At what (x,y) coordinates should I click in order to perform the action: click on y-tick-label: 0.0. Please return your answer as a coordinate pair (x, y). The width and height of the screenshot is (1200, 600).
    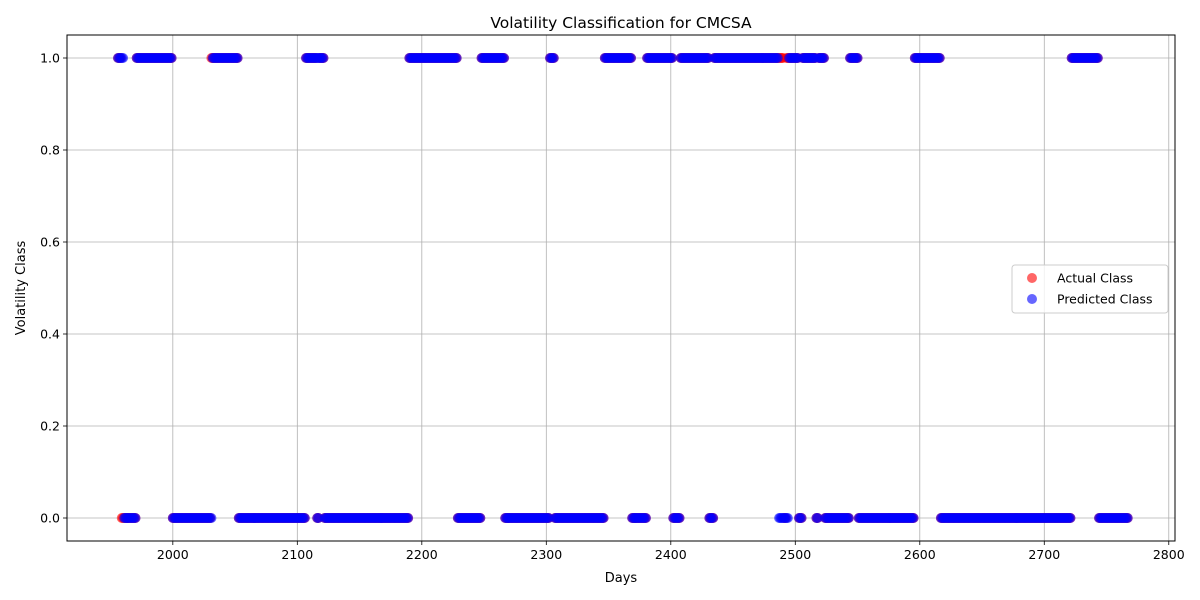
    Looking at the image, I should click on (50, 518).